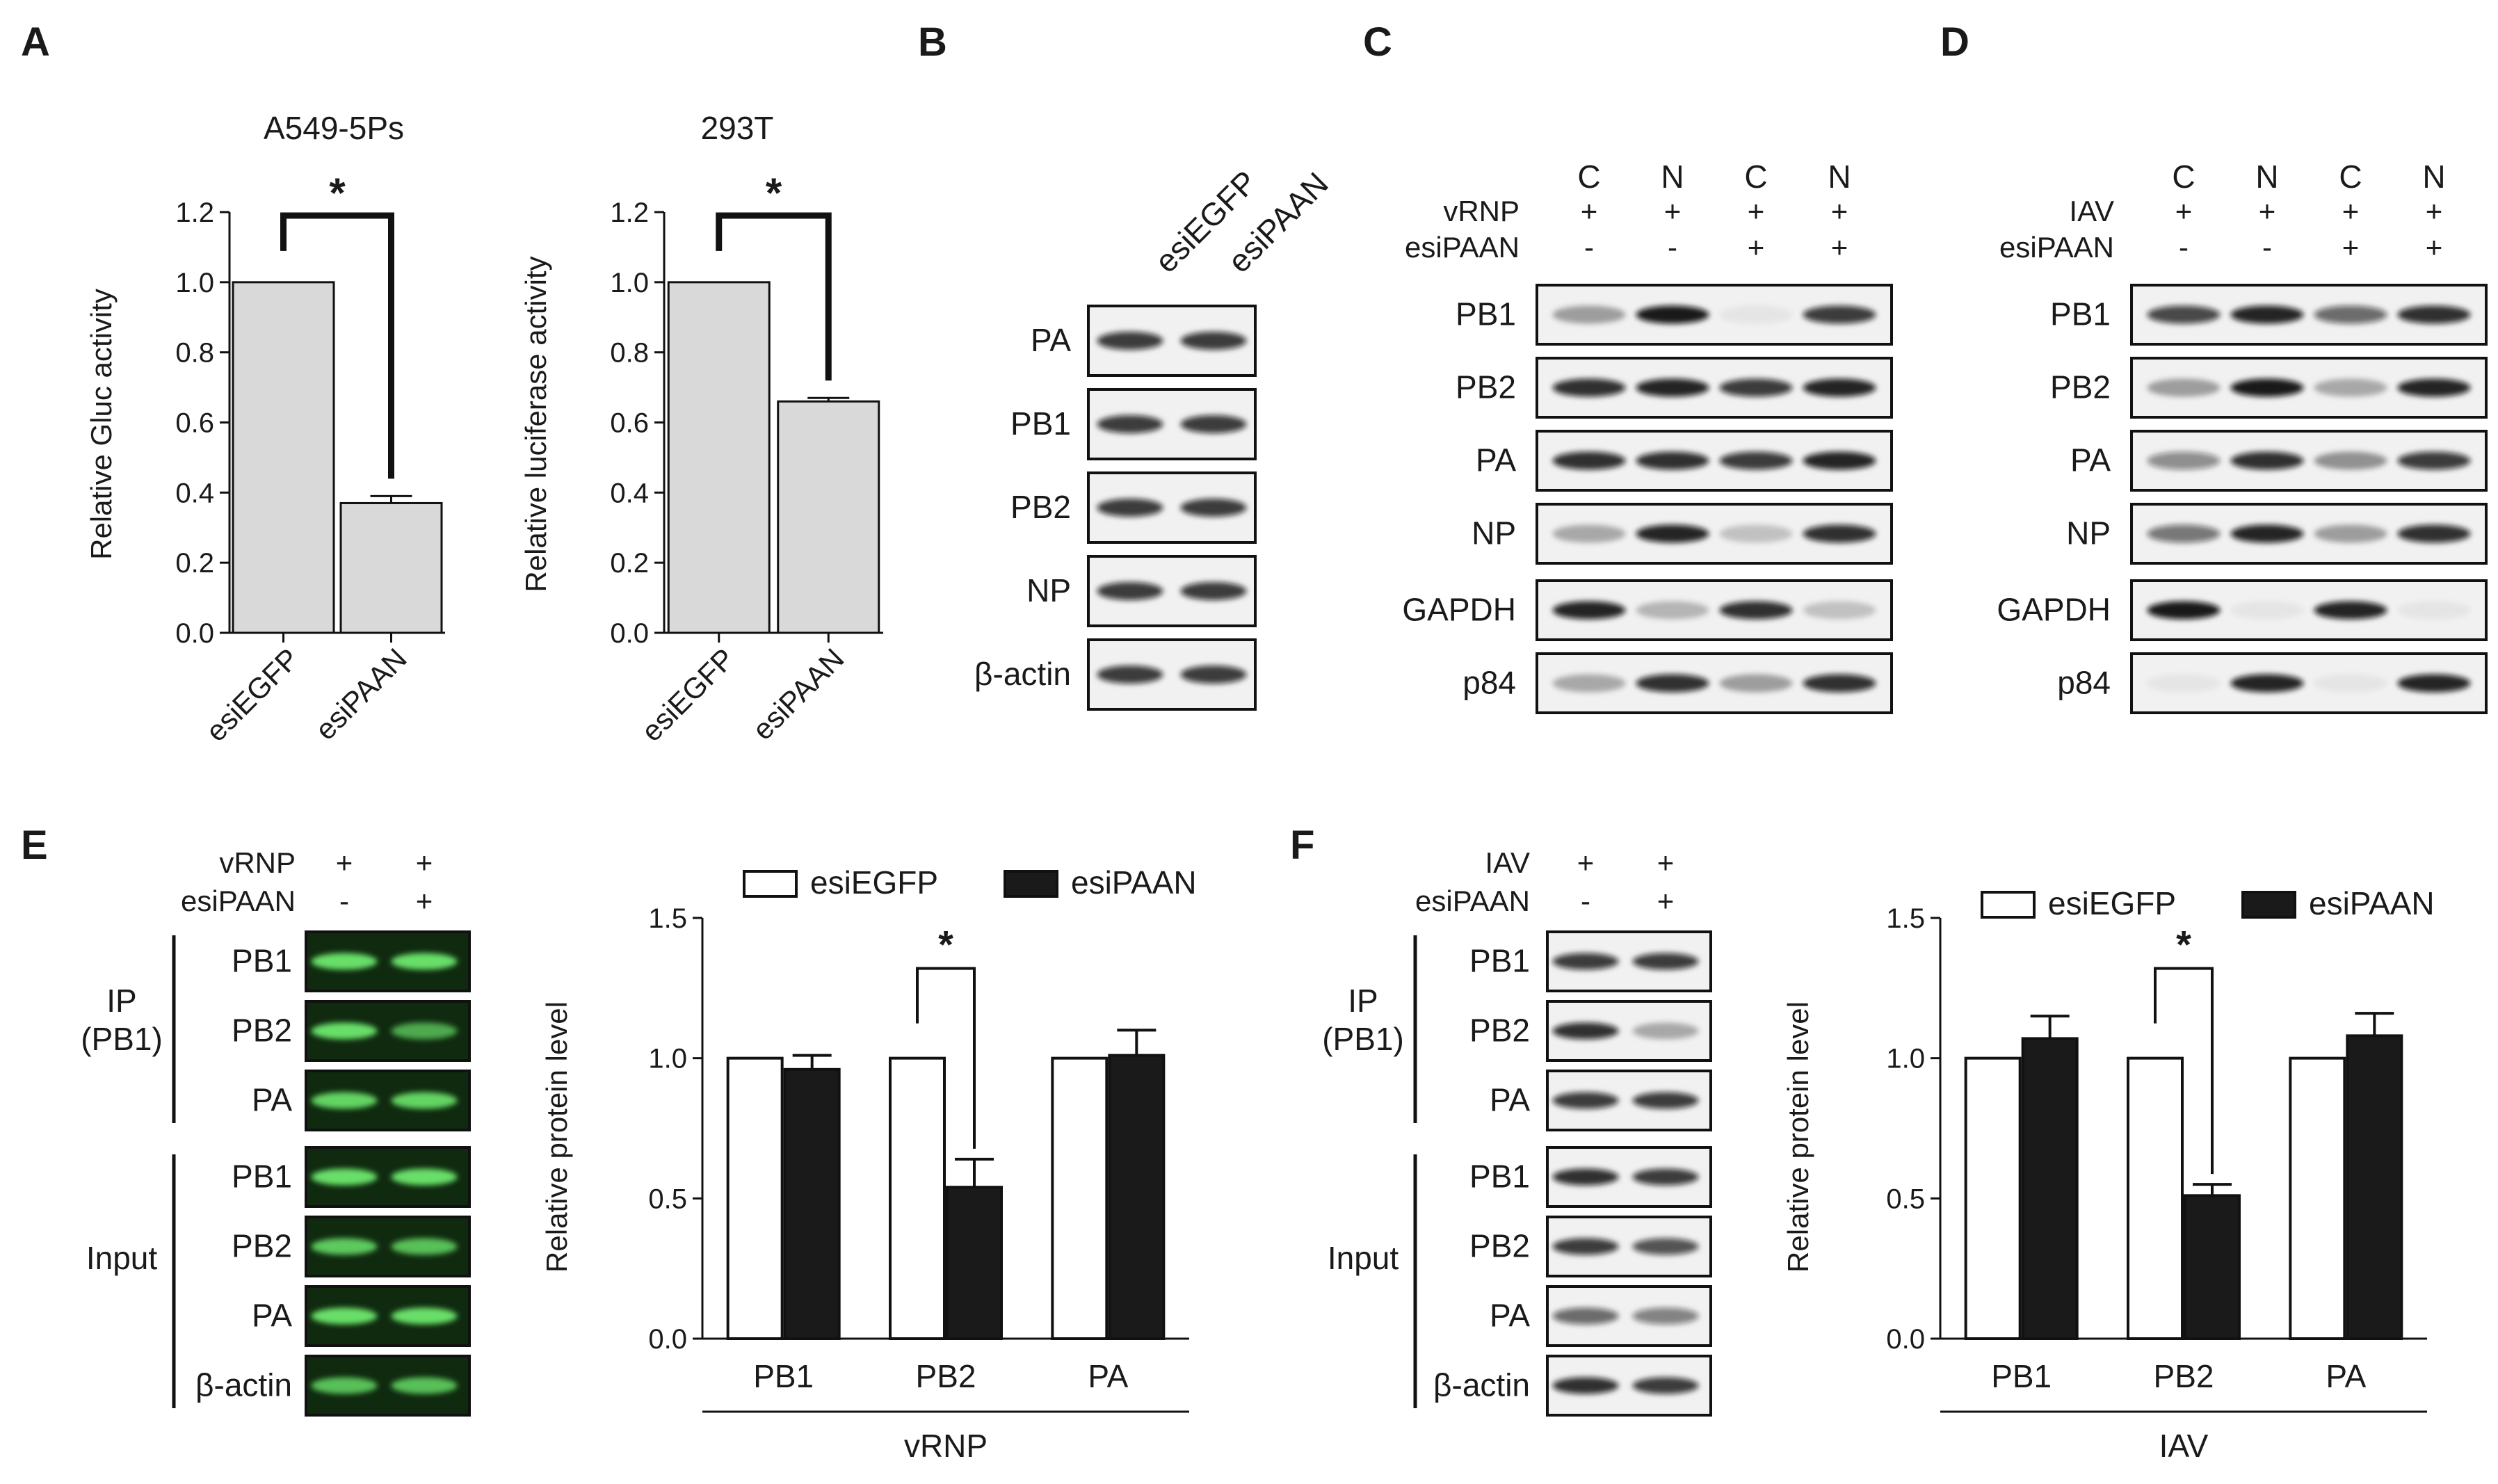 The height and width of the screenshot is (1484, 2498). Describe the element at coordinates (629, 563) in the screenshot. I see `y-tick-label: 0.2` at that location.